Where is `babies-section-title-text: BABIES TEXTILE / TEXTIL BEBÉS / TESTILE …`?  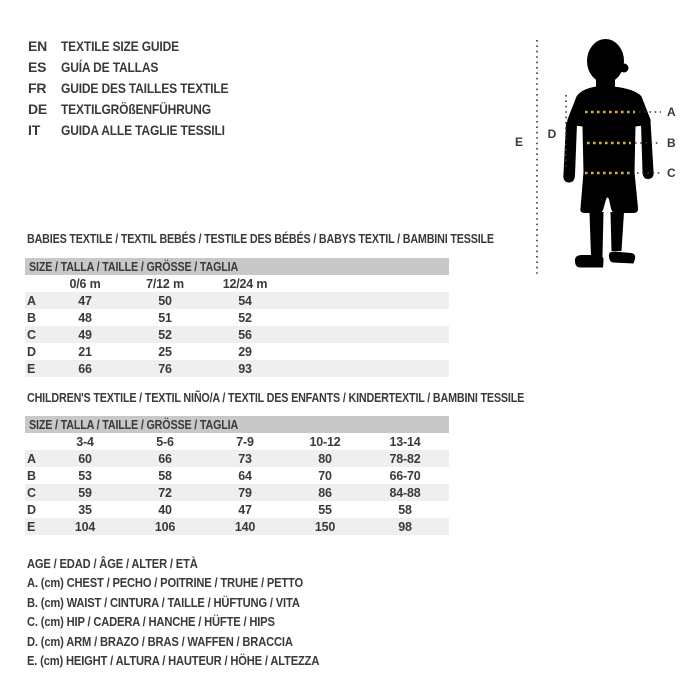 babies-section-title-text: BABIES TEXTILE / TEXTIL BEBÉS / TESTILE … is located at coordinates (260, 239).